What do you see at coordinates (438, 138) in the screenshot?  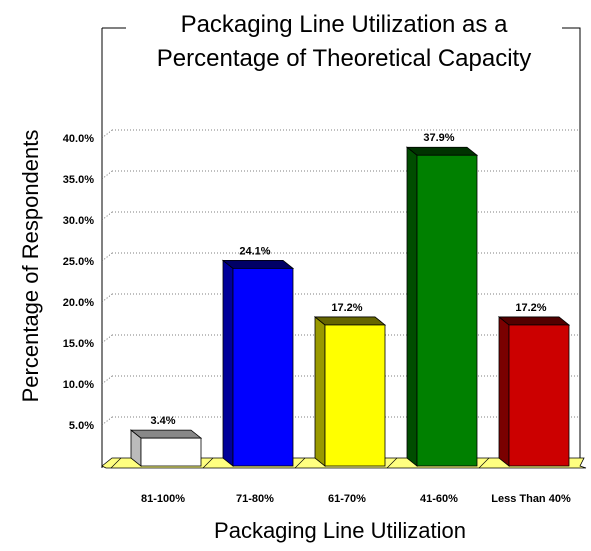 I see `data-label: 37.9%` at bounding box center [438, 138].